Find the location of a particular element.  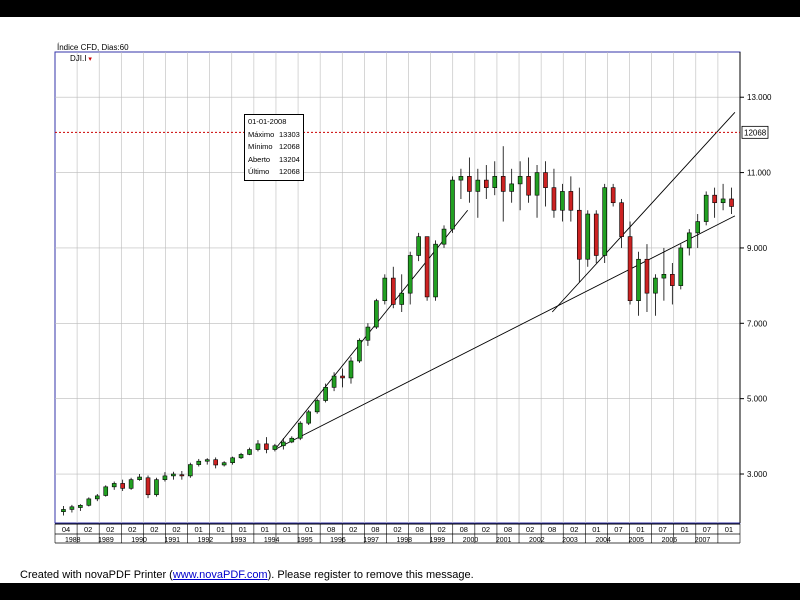

x-year-label: 1997 is located at coordinates (371, 540).